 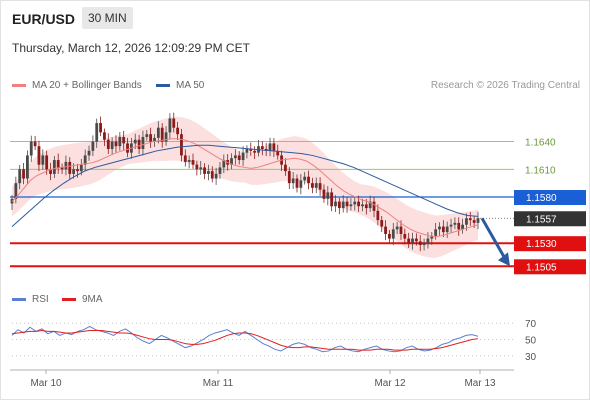 I want to click on x-tick-label-3: Mar 13, so click(x=480, y=383).